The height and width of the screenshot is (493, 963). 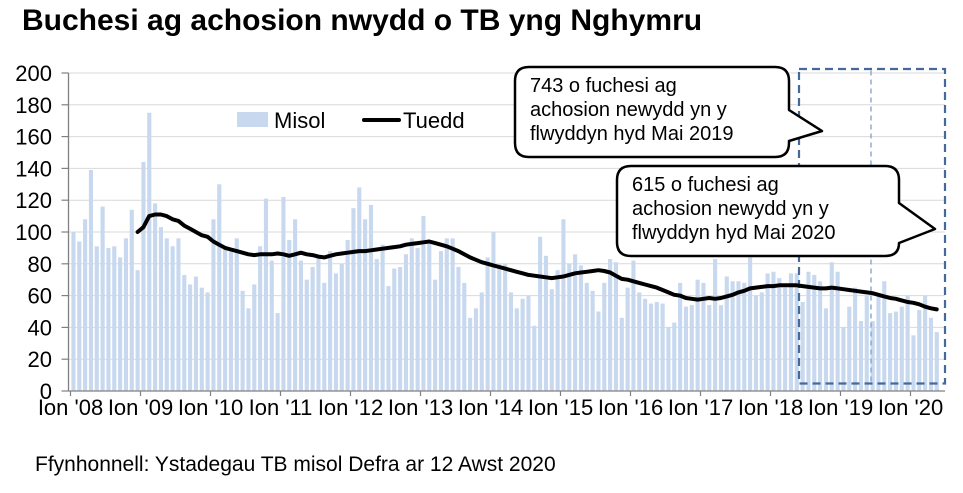 What do you see at coordinates (733, 233) in the screenshot?
I see `callout-615-line3: flwyddyn hyd Mai 2020` at bounding box center [733, 233].